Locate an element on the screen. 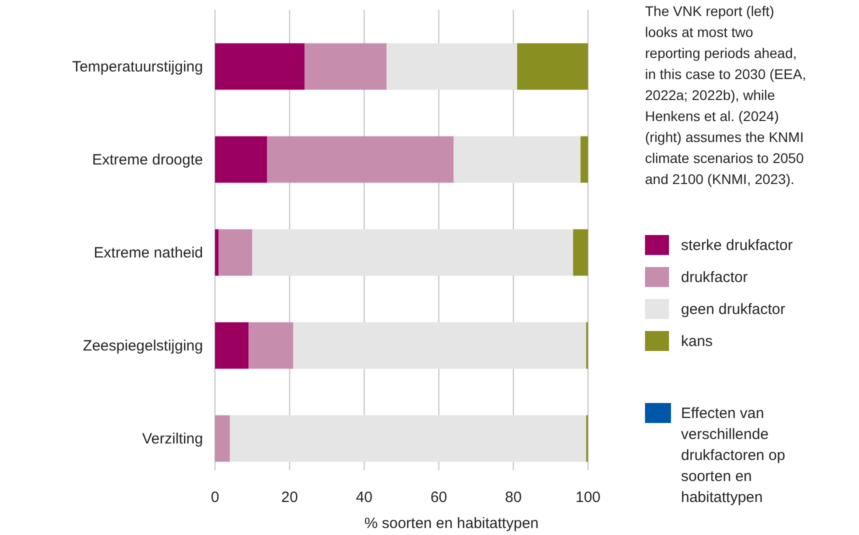  y-tick-label: Extreme natheid is located at coordinates (148, 253).